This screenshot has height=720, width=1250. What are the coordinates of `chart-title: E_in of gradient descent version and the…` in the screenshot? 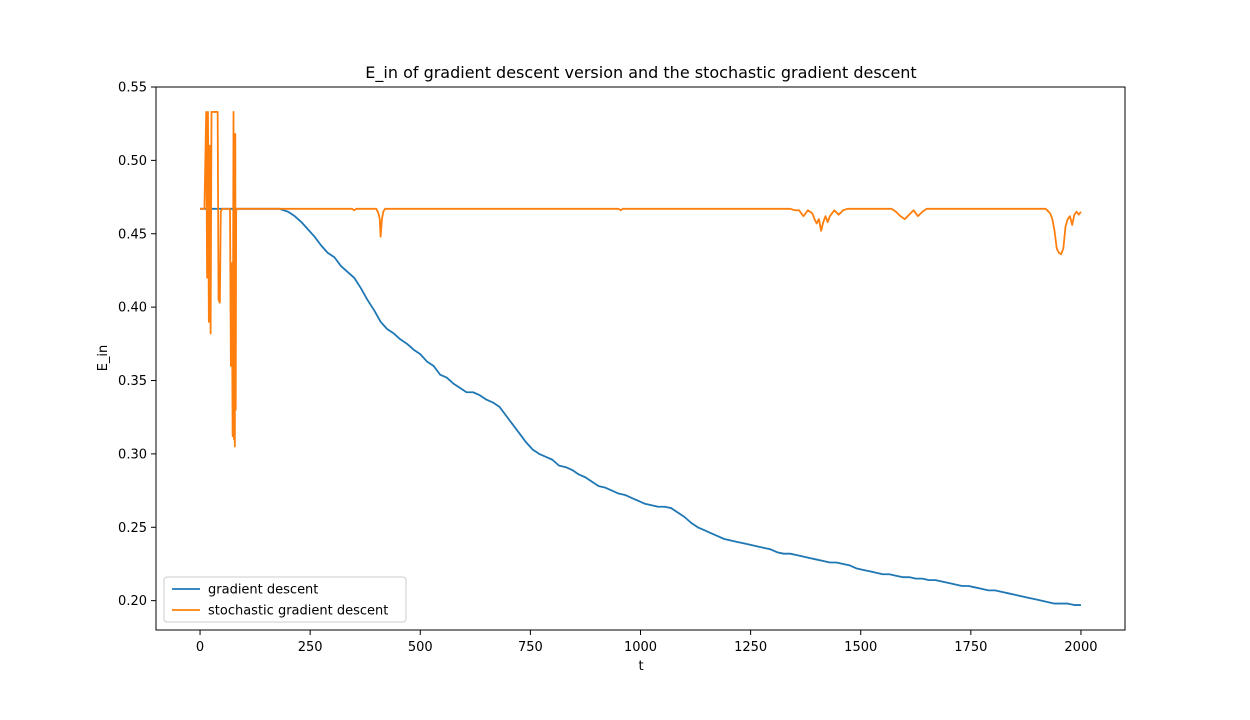 It's located at (640, 73).